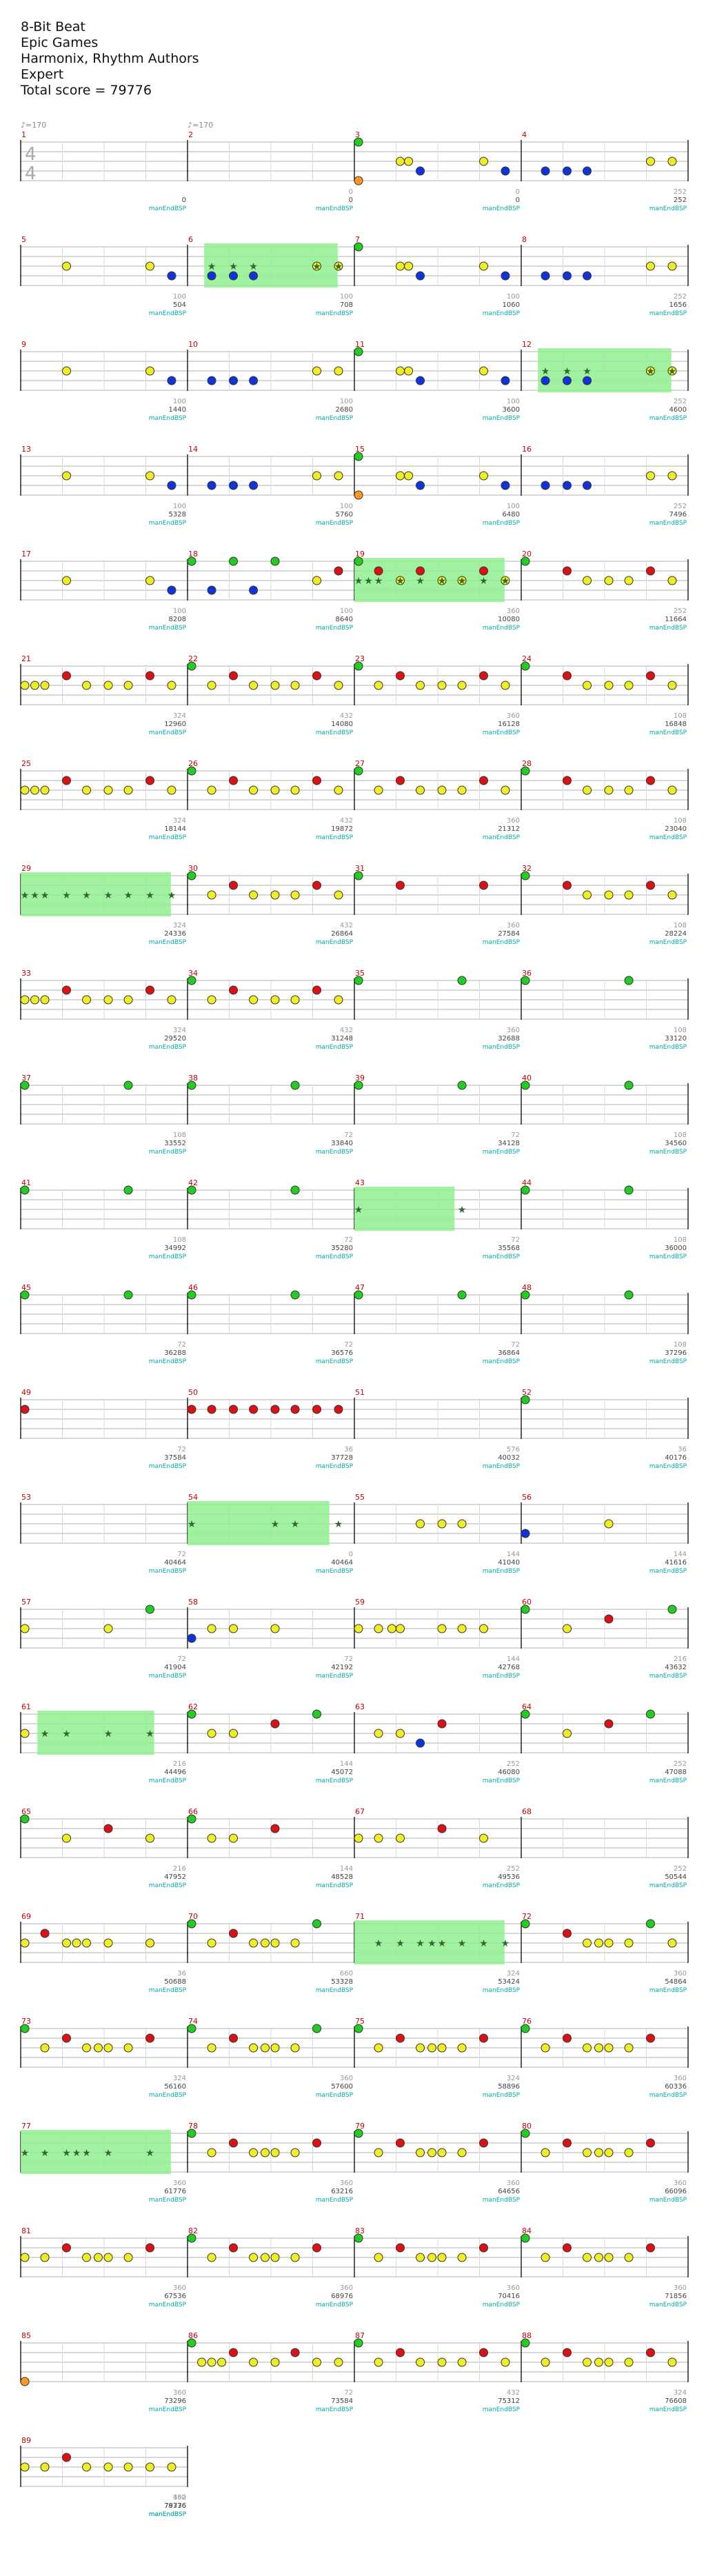  What do you see at coordinates (346, 305) in the screenshot?
I see `measure-total: 708` at bounding box center [346, 305].